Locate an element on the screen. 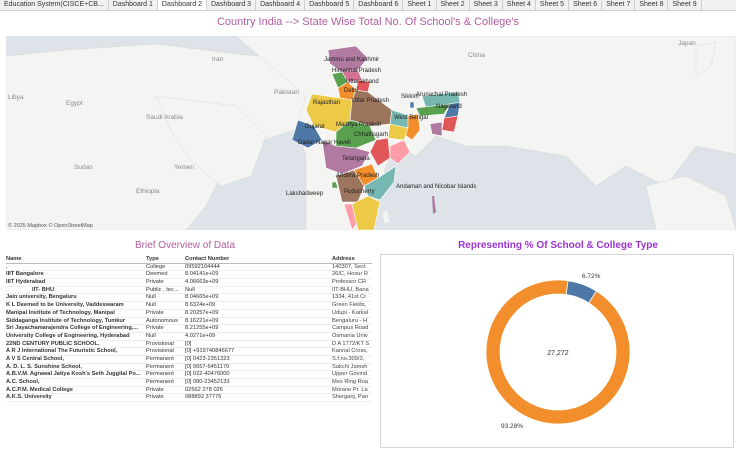 This screenshot has width=736, height=454. cell-address: Professor CR is located at coordinates (349, 282).